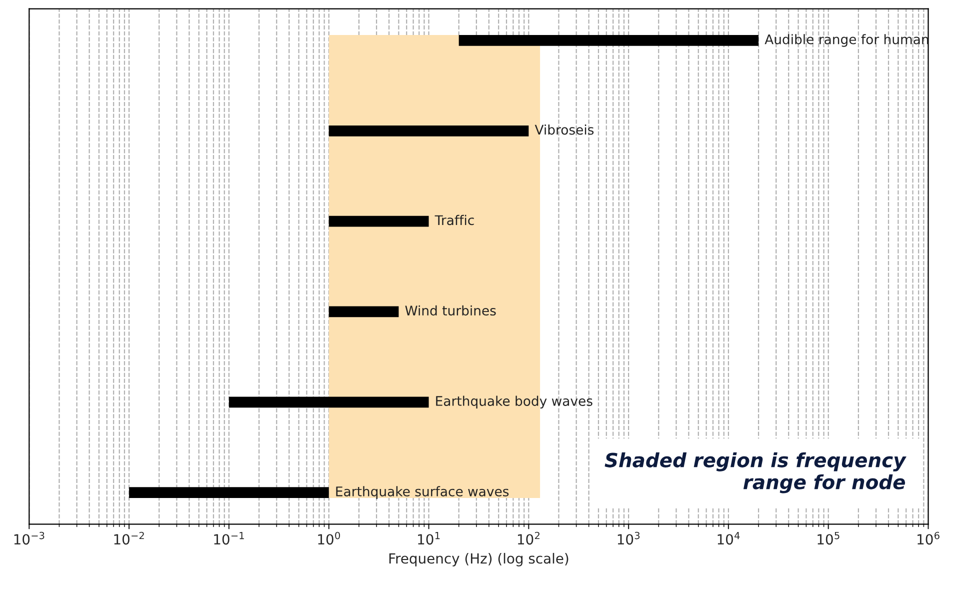 Image resolution: width=972 pixels, height=589 pixels. Describe the element at coordinates (429, 538) in the screenshot. I see `x-tick-label: 10$^{1}$` at that location.